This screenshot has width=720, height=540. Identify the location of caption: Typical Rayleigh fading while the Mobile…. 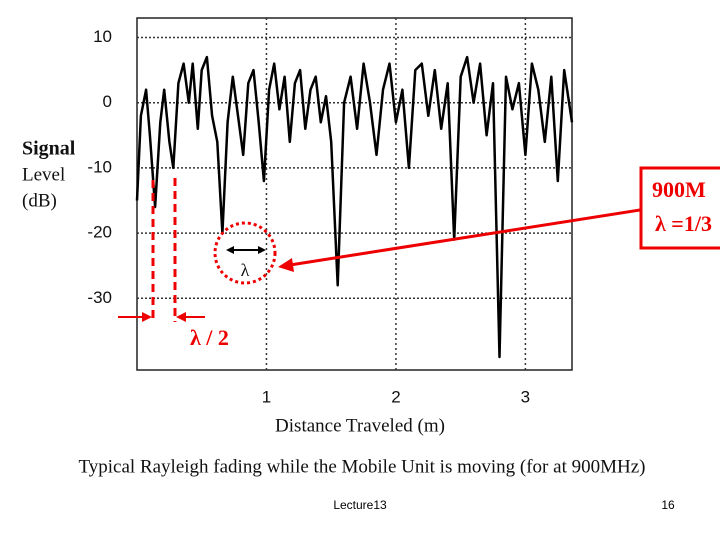
(362, 466).